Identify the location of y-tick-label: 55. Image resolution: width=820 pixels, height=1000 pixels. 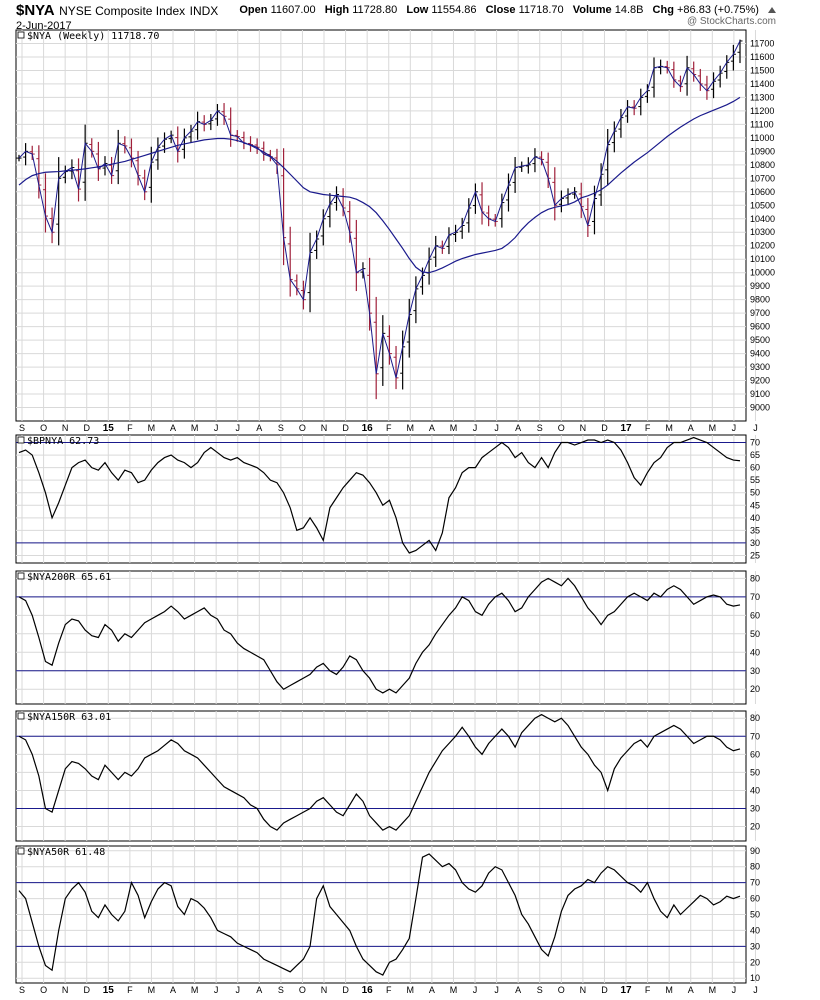
(755, 480).